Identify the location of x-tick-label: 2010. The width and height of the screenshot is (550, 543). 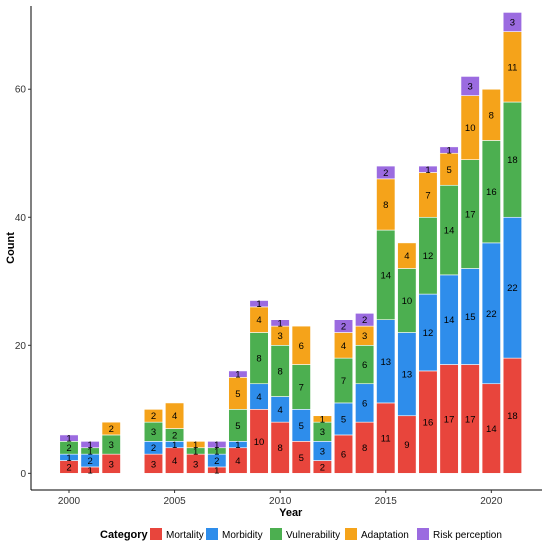
(280, 501).